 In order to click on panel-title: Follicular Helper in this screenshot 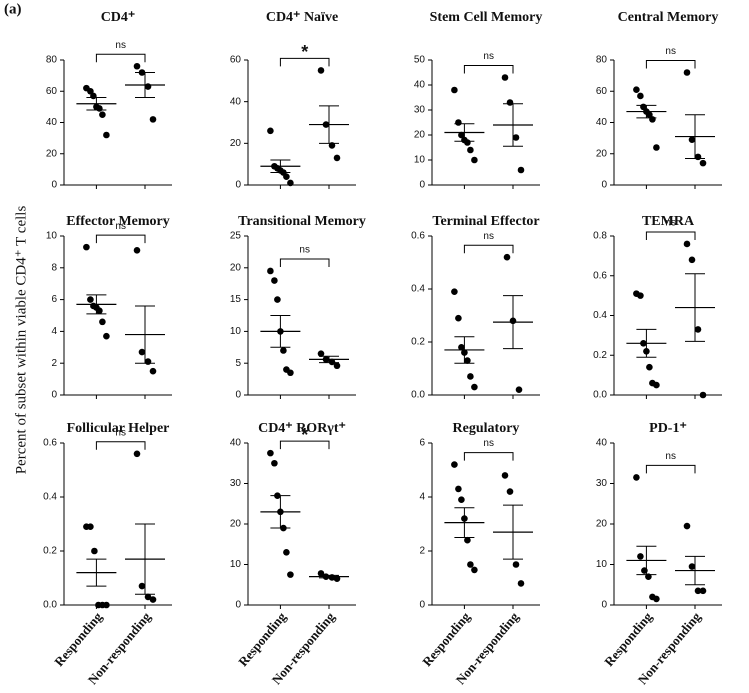, I will do `click(118, 428)`.